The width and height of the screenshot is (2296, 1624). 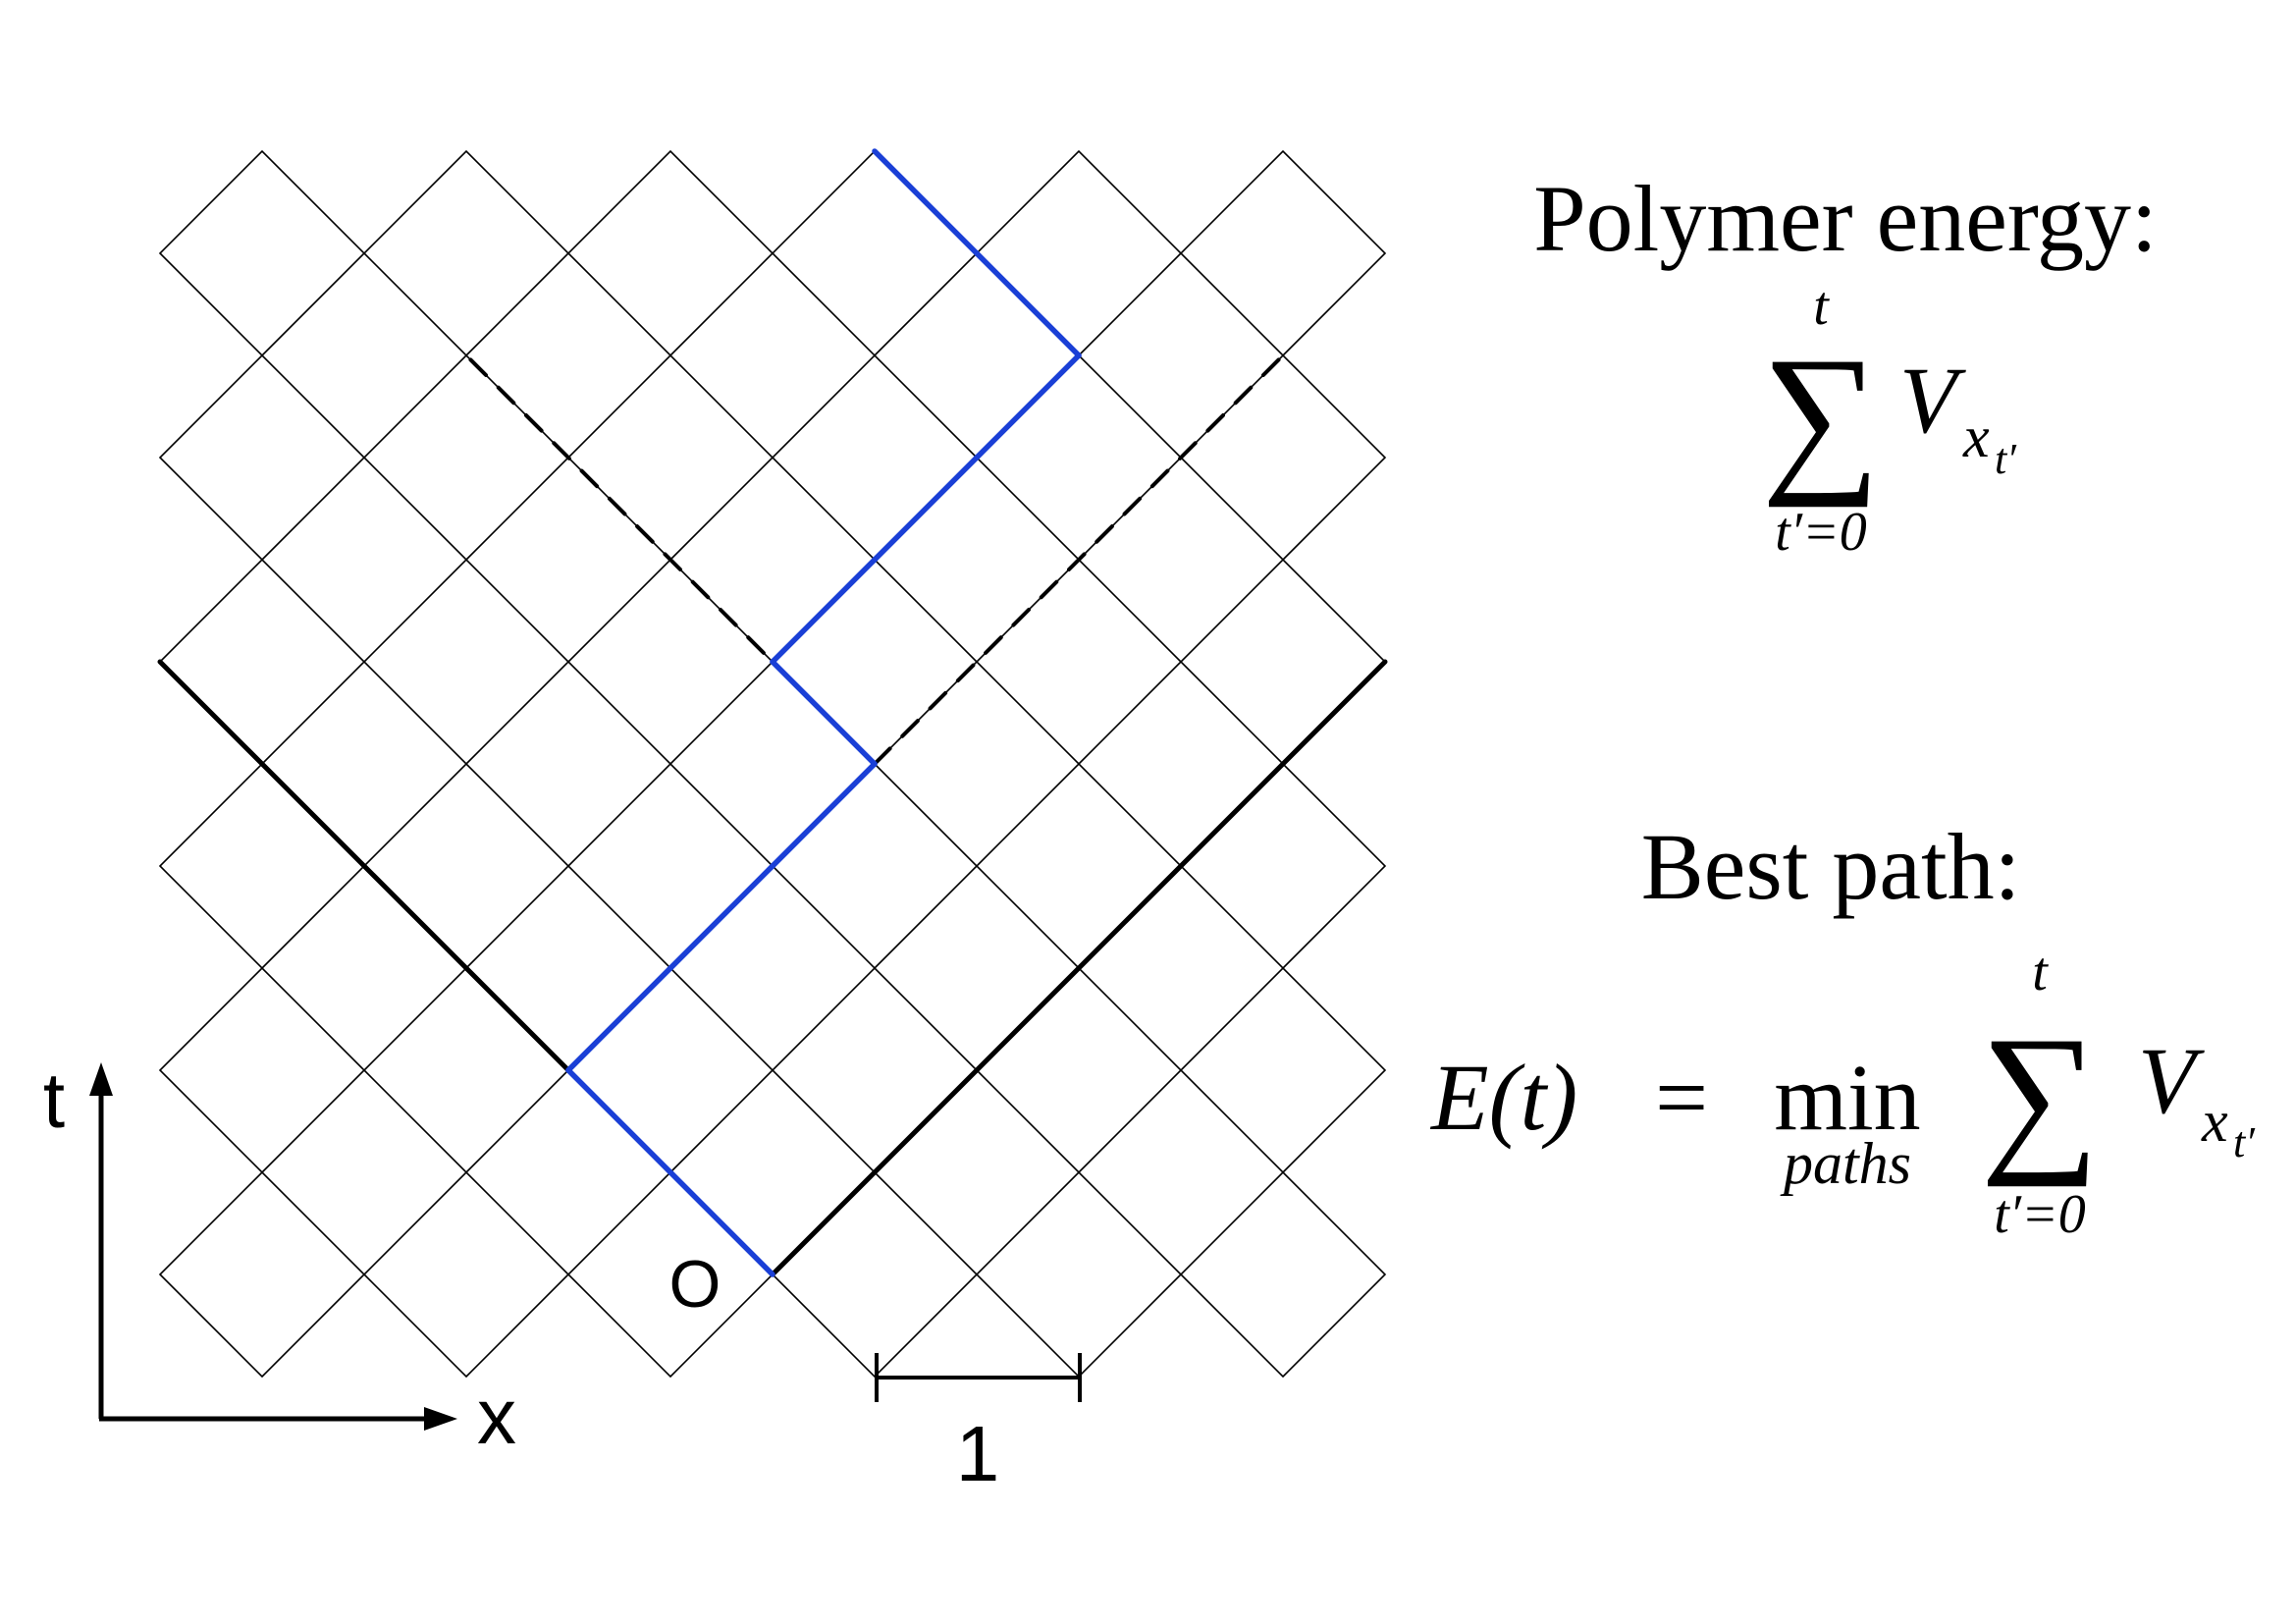 What do you see at coordinates (1831, 866) in the screenshot?
I see `best-path-heading: Best path:` at bounding box center [1831, 866].